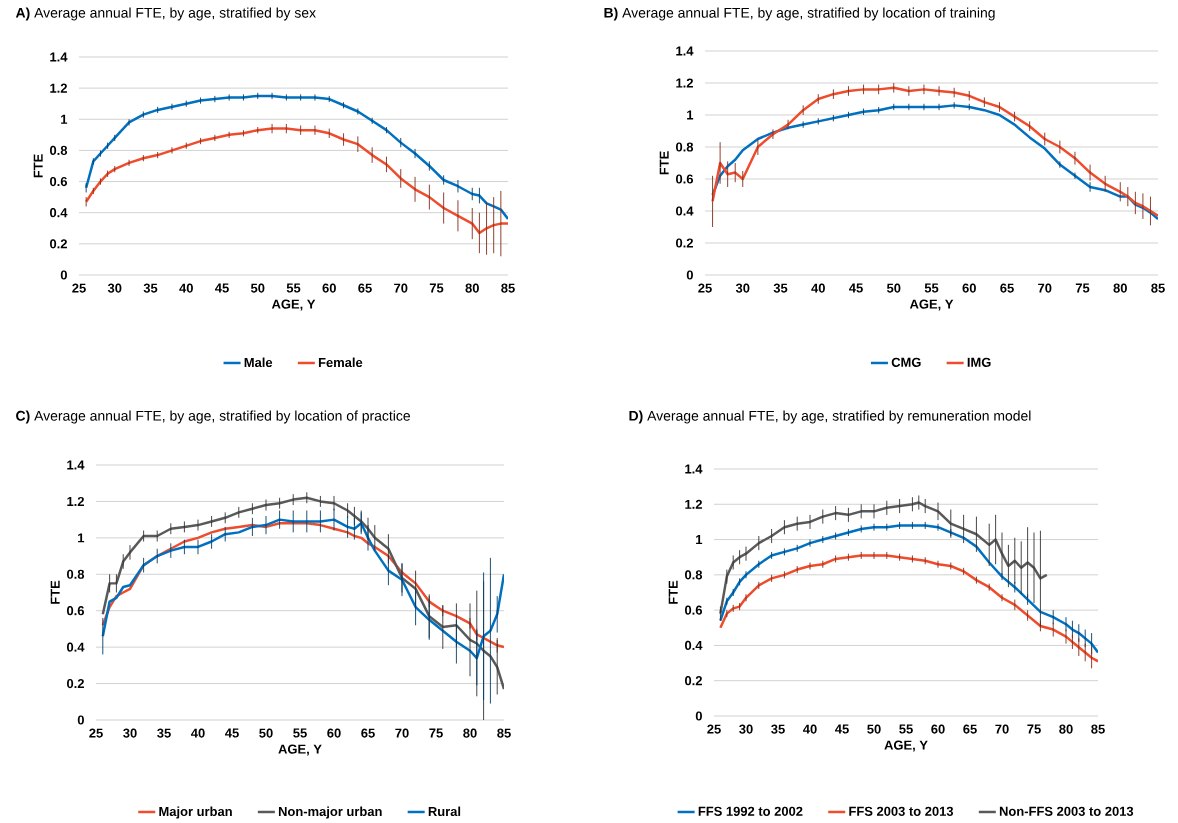 The image size is (1178, 823). Describe the element at coordinates (213, 417) in the screenshot. I see `chart-title: C) Average annual FTE, by age, stratified by location of practice` at that location.